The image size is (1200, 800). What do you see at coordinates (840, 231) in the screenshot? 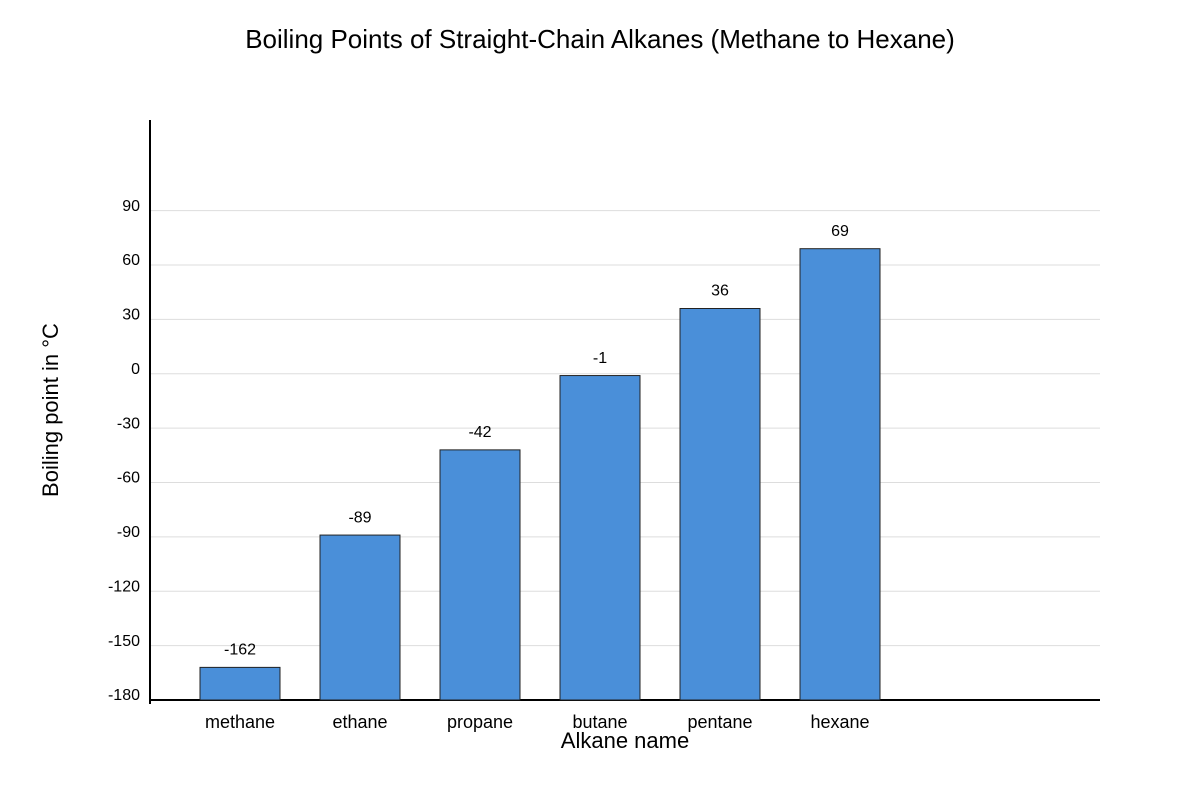
I see `value-label: 69` at bounding box center [840, 231].